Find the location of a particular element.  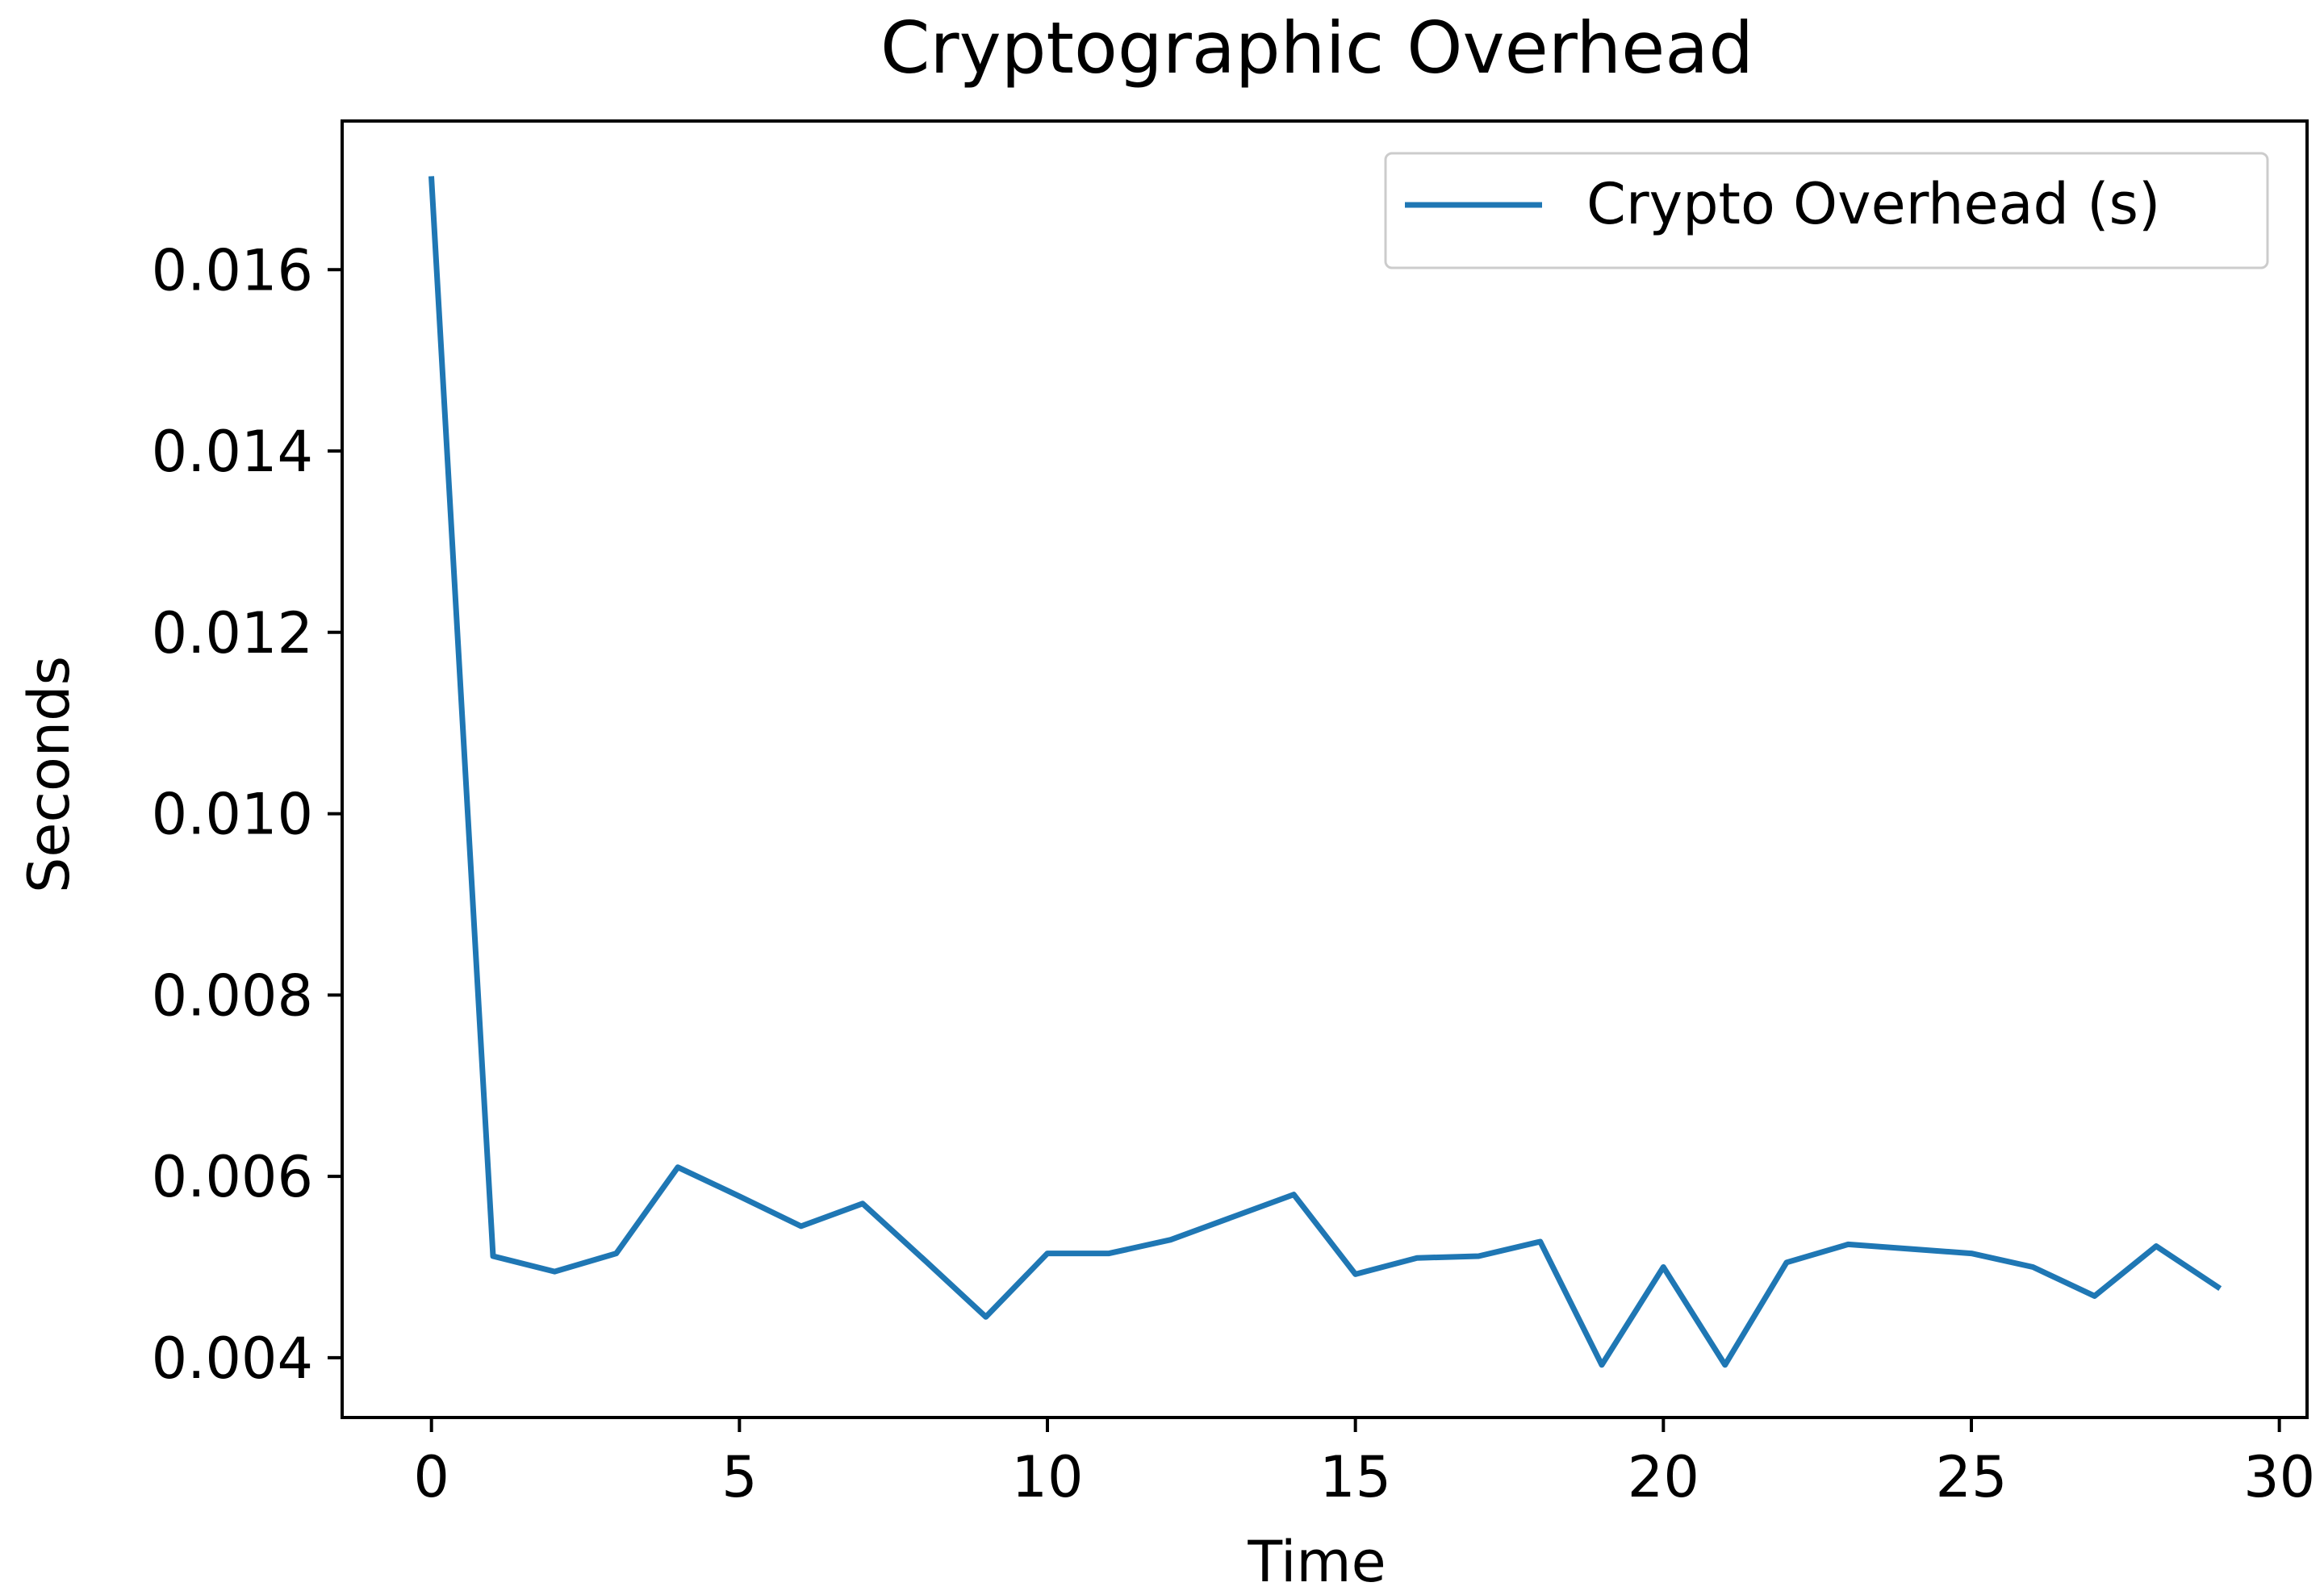

legend: Crypto Overhead (s) is located at coordinates (1827, 211).